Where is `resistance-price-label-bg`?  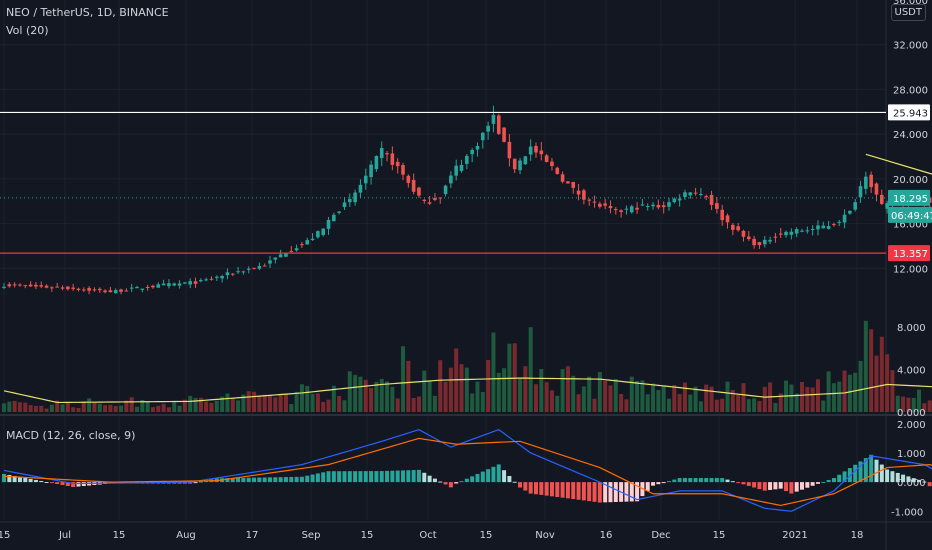 resistance-price-label-bg is located at coordinates (909, 112).